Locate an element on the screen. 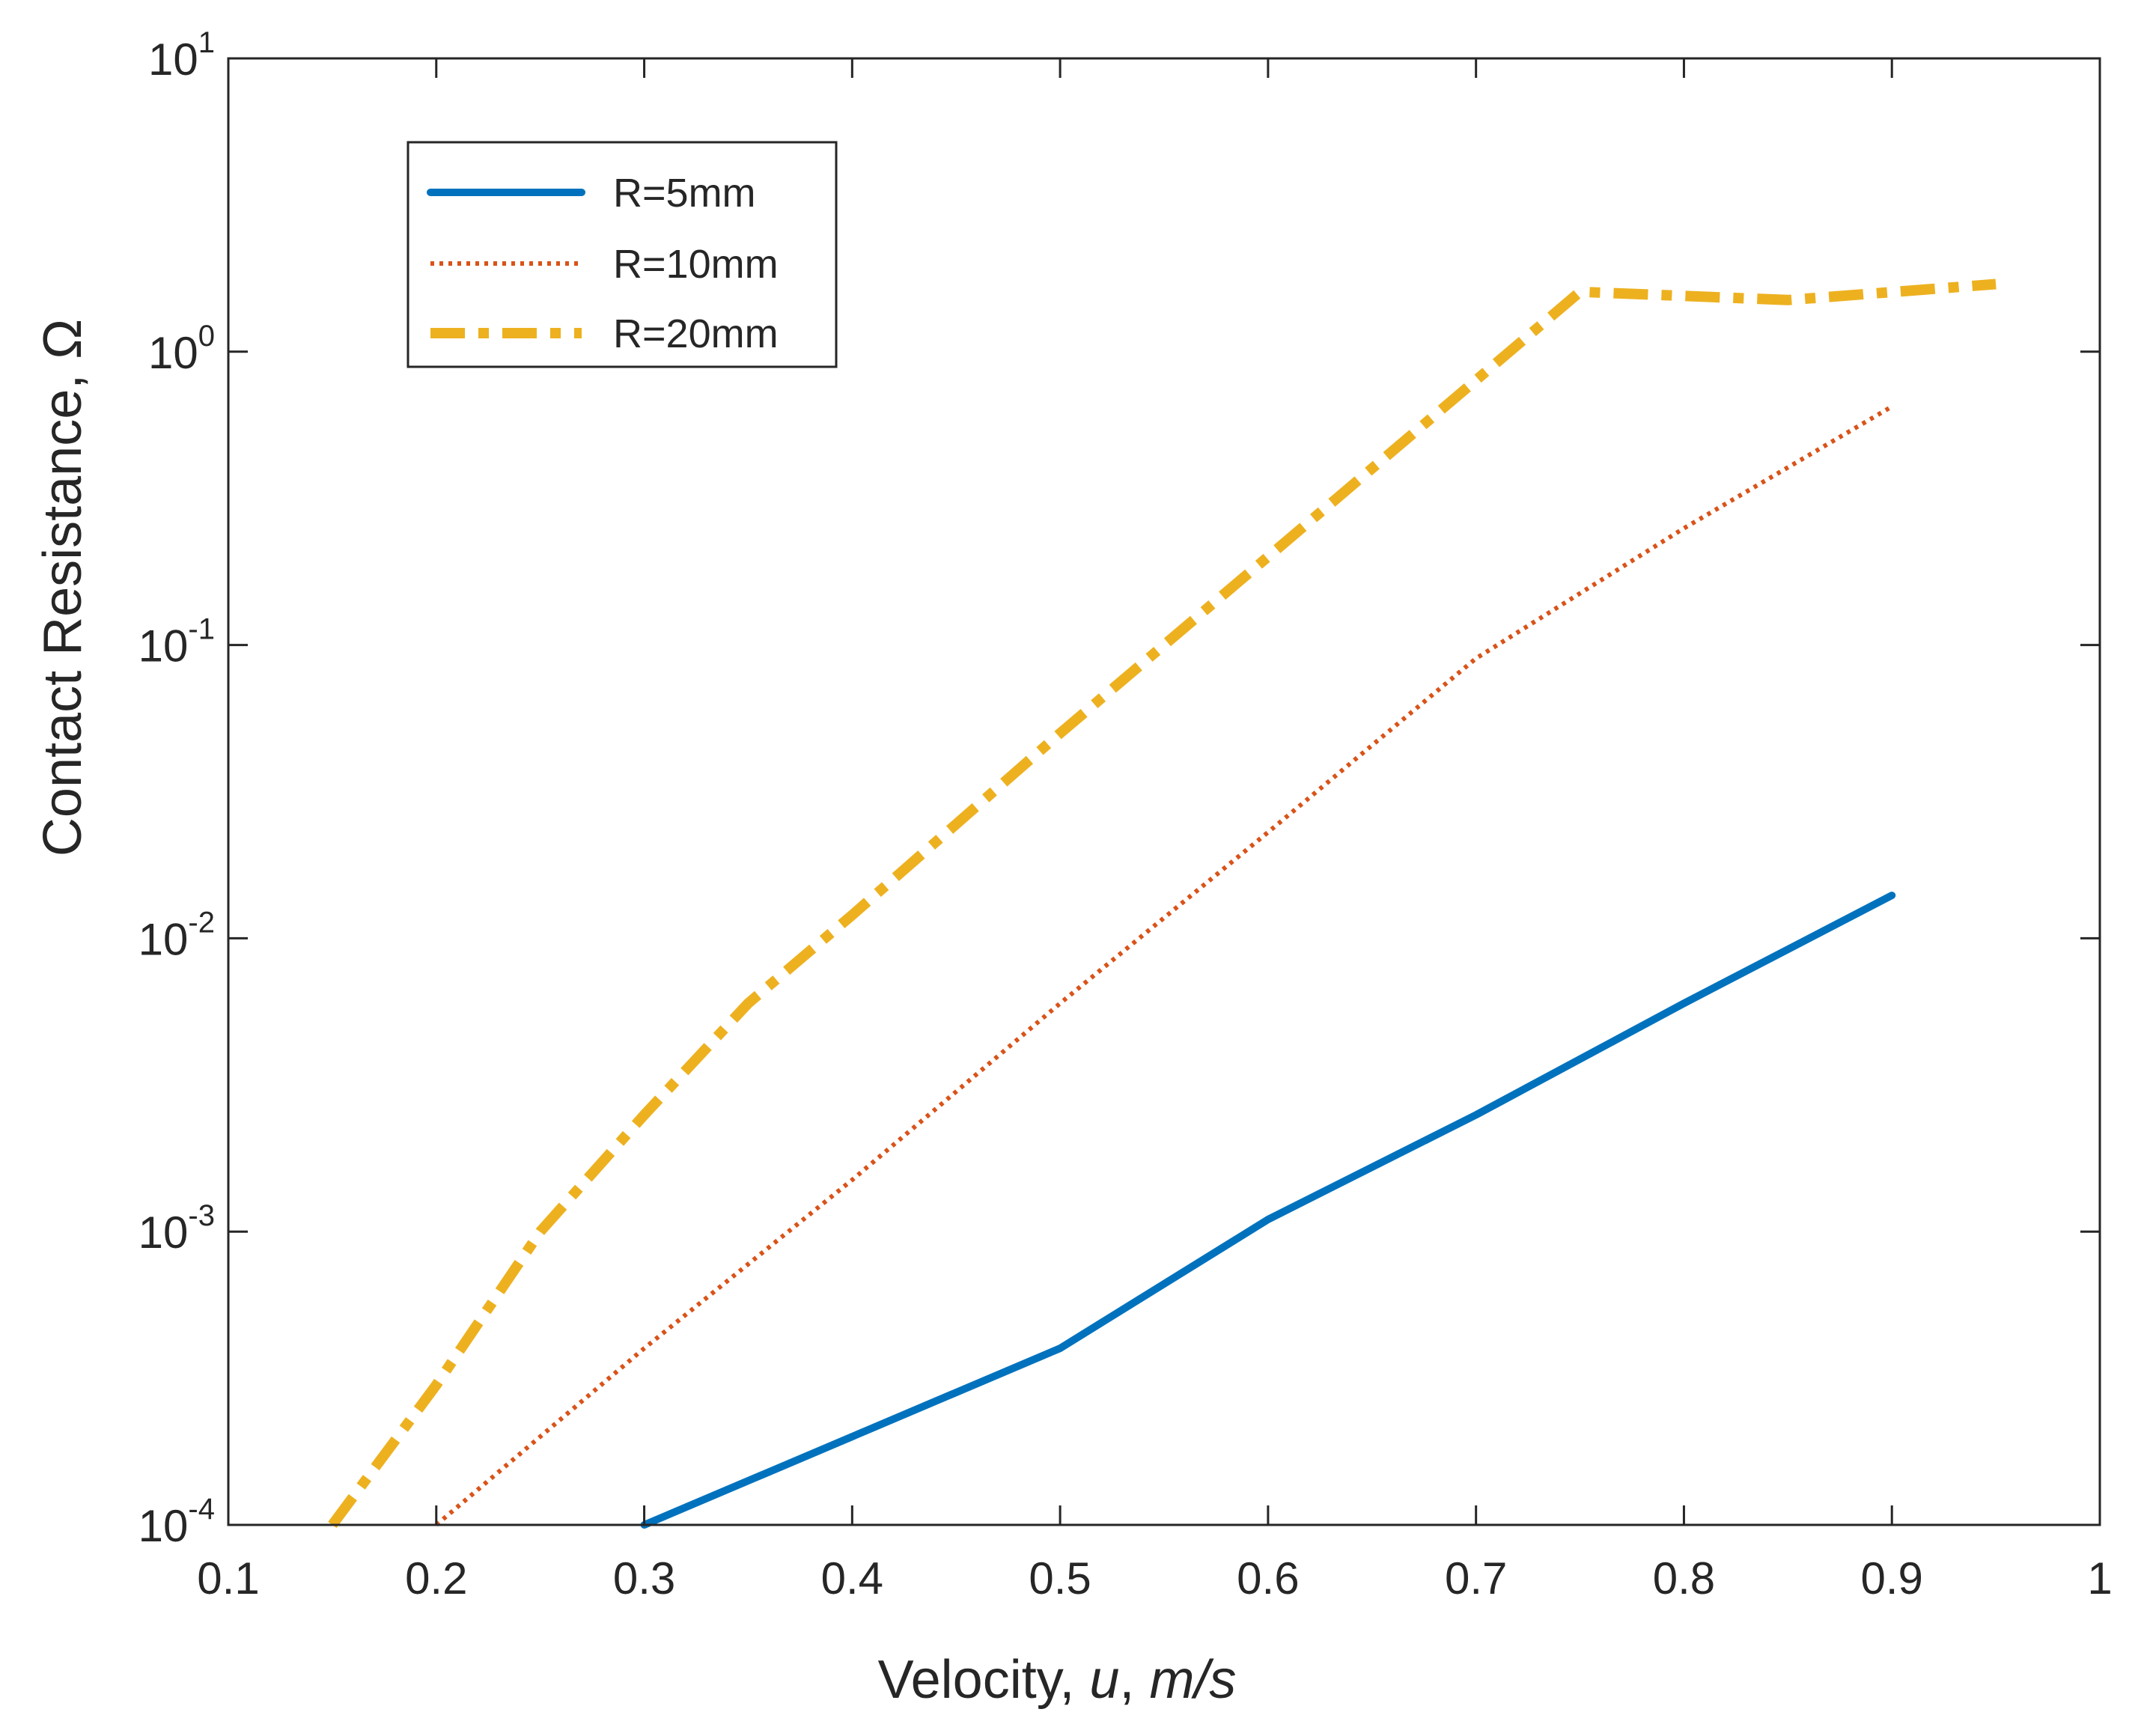  x-tick-label: 0.2 is located at coordinates (436, 1578).